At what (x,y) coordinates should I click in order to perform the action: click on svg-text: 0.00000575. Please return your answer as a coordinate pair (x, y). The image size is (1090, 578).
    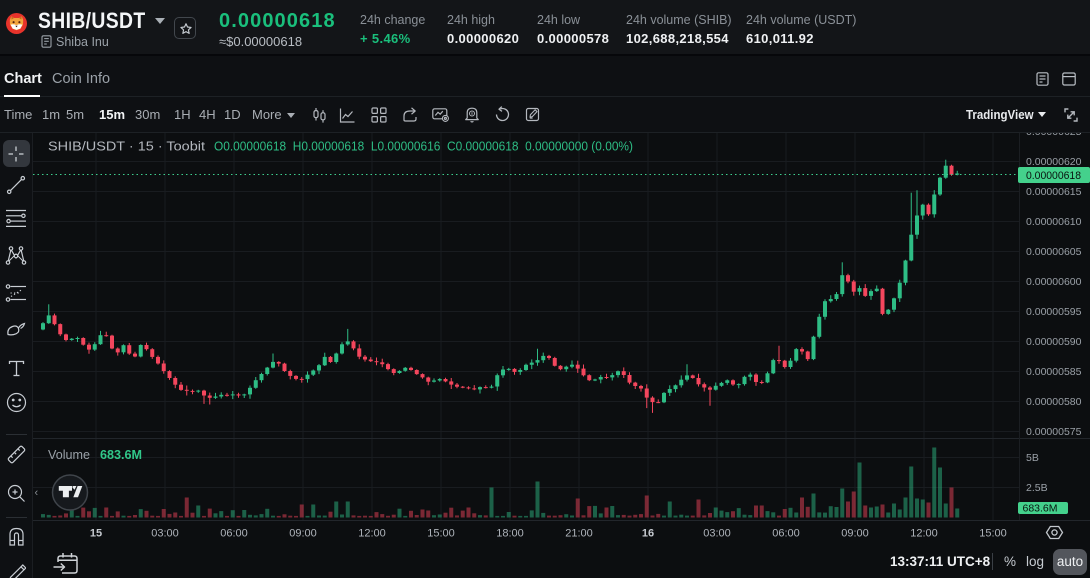
    Looking at the image, I should click on (1054, 432).